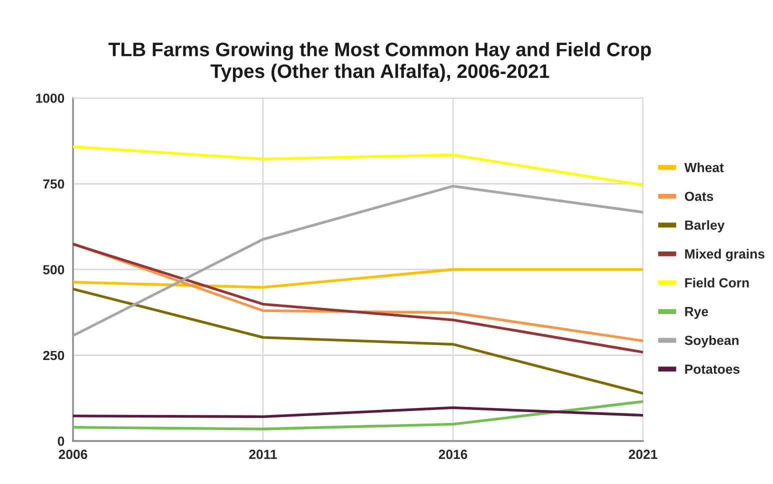 Image resolution: width=773 pixels, height=484 pixels. Describe the element at coordinates (711, 341) in the screenshot. I see `legend-label: Soybean` at that location.